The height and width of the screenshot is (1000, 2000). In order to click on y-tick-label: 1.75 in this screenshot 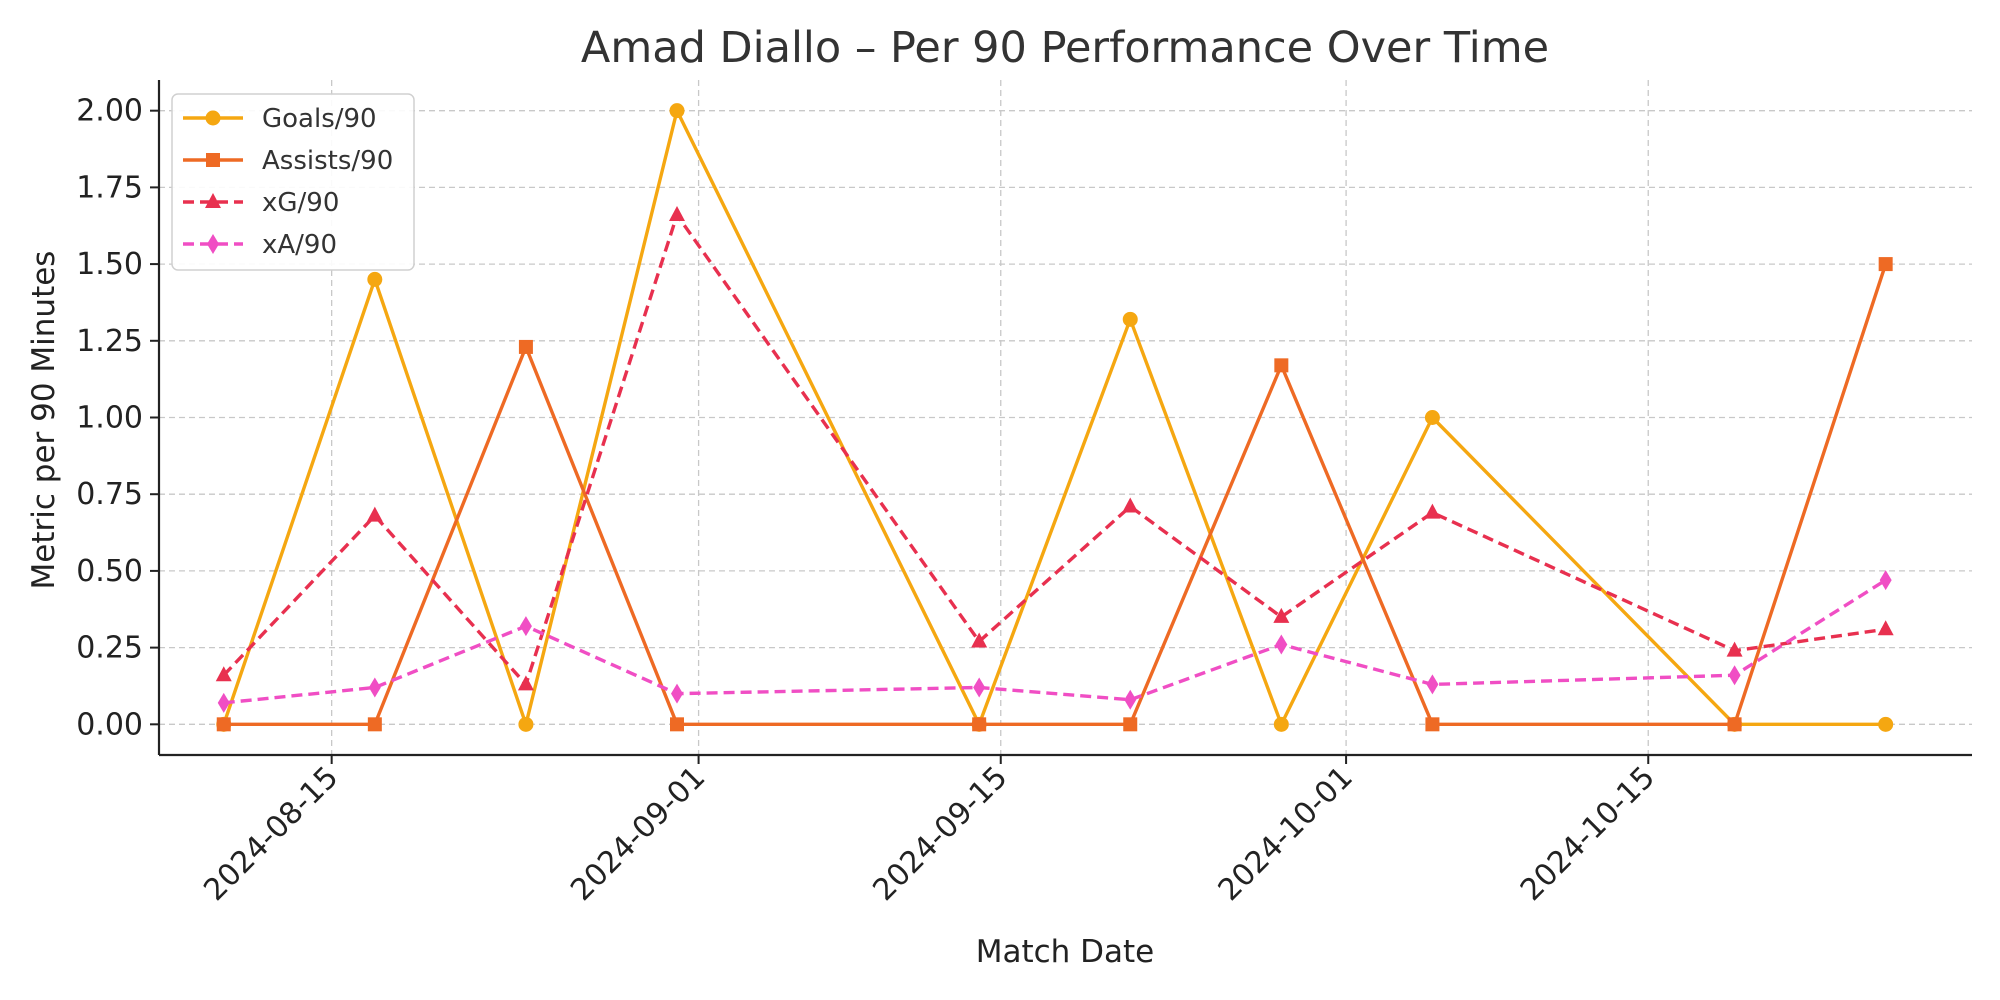, I will do `click(109, 187)`.